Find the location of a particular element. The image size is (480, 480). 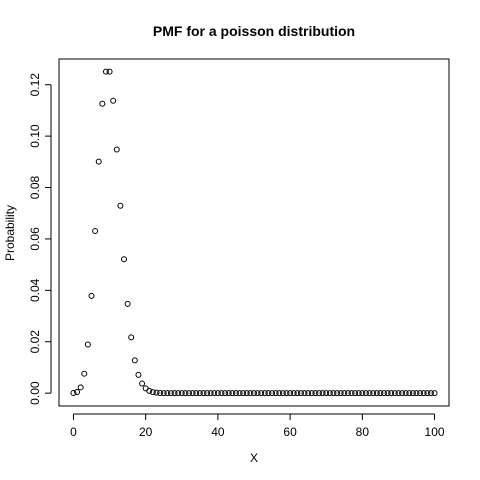

x-axis-label: X is located at coordinates (254, 458).